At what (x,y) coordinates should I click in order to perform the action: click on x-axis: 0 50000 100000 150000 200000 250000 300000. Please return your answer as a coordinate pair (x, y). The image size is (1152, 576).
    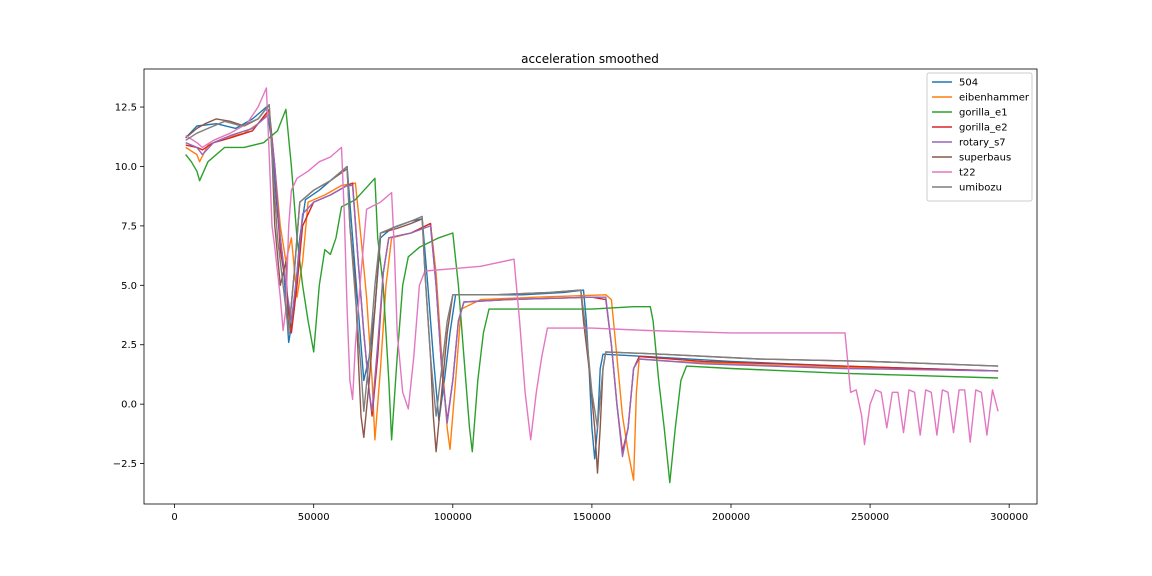
    Looking at the image, I should click on (599, 513).